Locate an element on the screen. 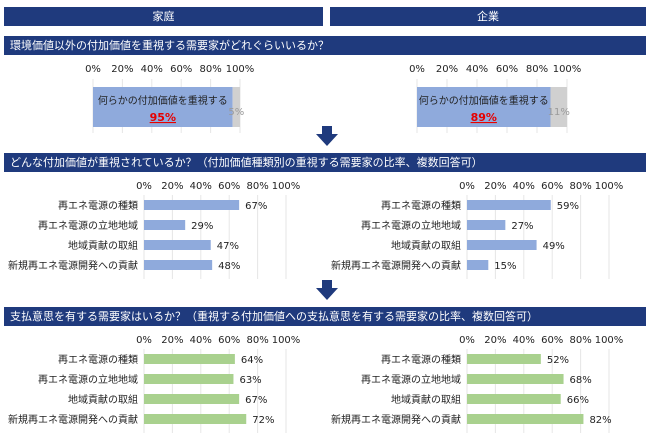 This screenshot has height=439, width=650. household-overall-tick-label: 0% is located at coordinates (93, 69).